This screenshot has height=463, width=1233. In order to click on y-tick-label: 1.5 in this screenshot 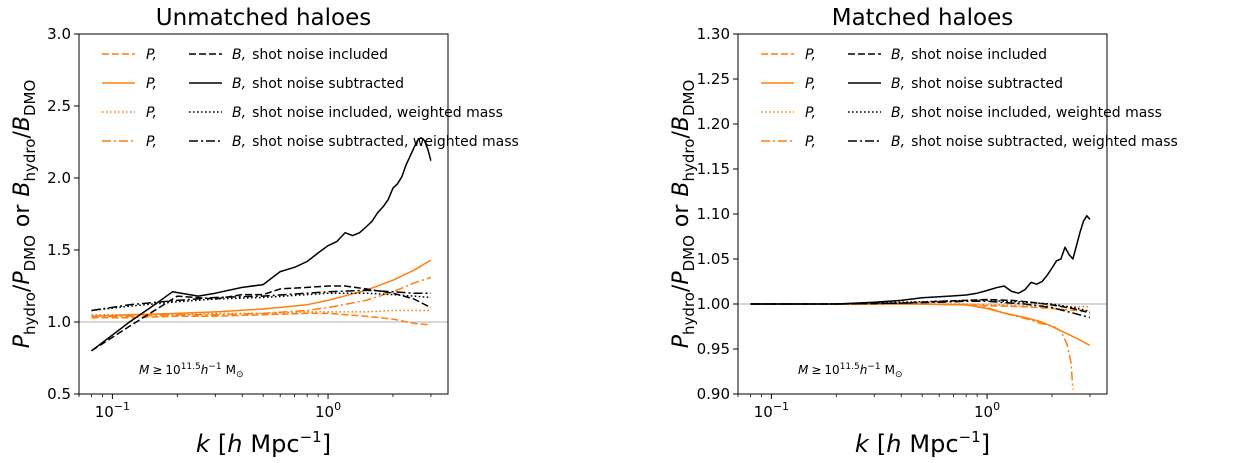, I will do `click(59, 250)`.